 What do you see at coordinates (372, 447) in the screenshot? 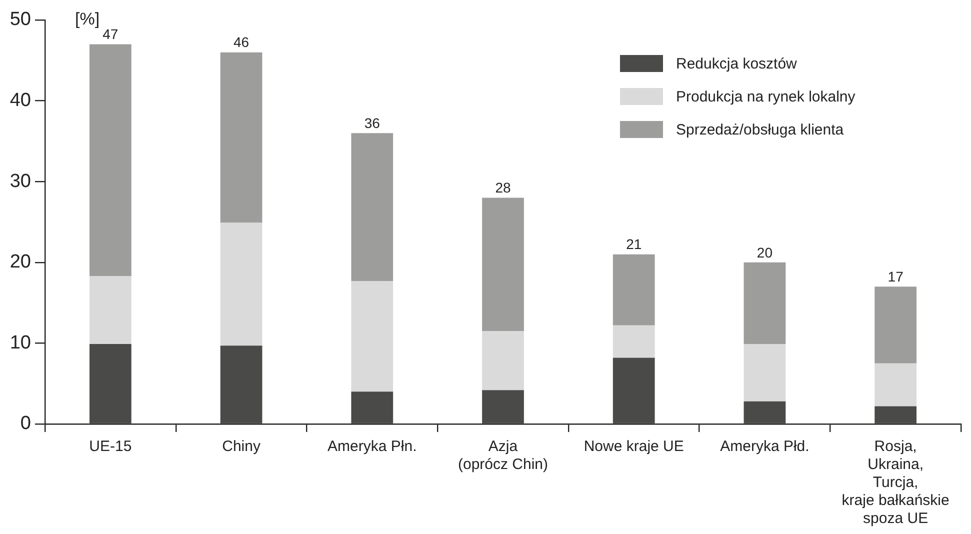
I see `x-tick-label: Ameryka Płn.` at bounding box center [372, 447].